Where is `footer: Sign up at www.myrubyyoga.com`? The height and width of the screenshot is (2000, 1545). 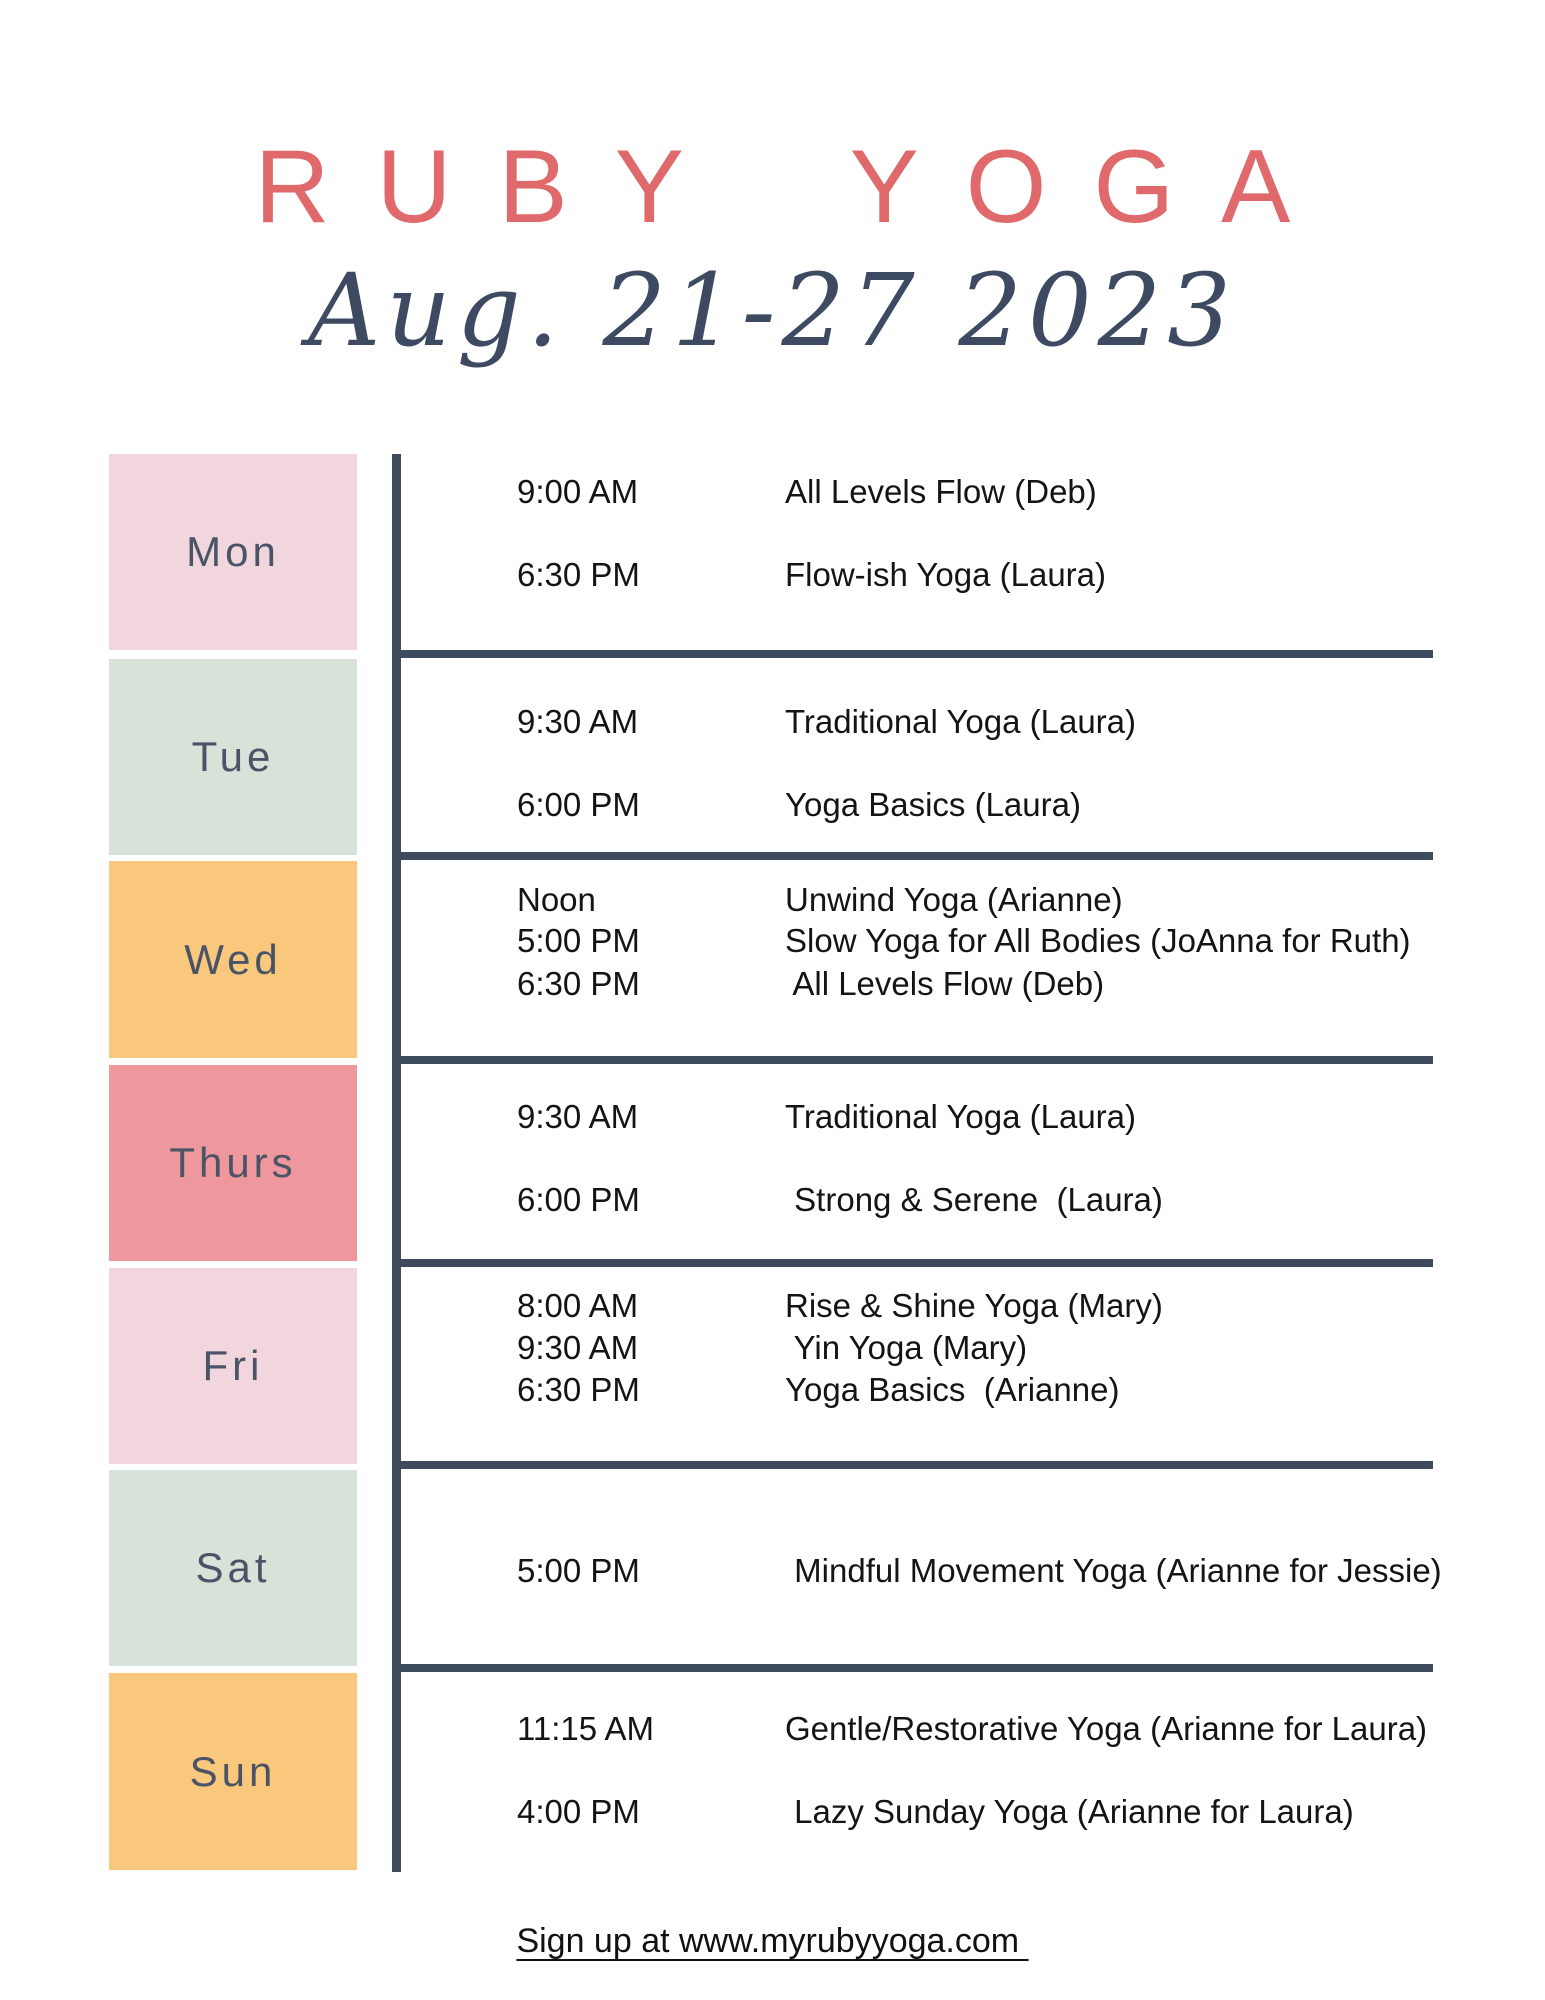
footer: Sign up at www.myrubyyoga.com is located at coordinates (772, 1941).